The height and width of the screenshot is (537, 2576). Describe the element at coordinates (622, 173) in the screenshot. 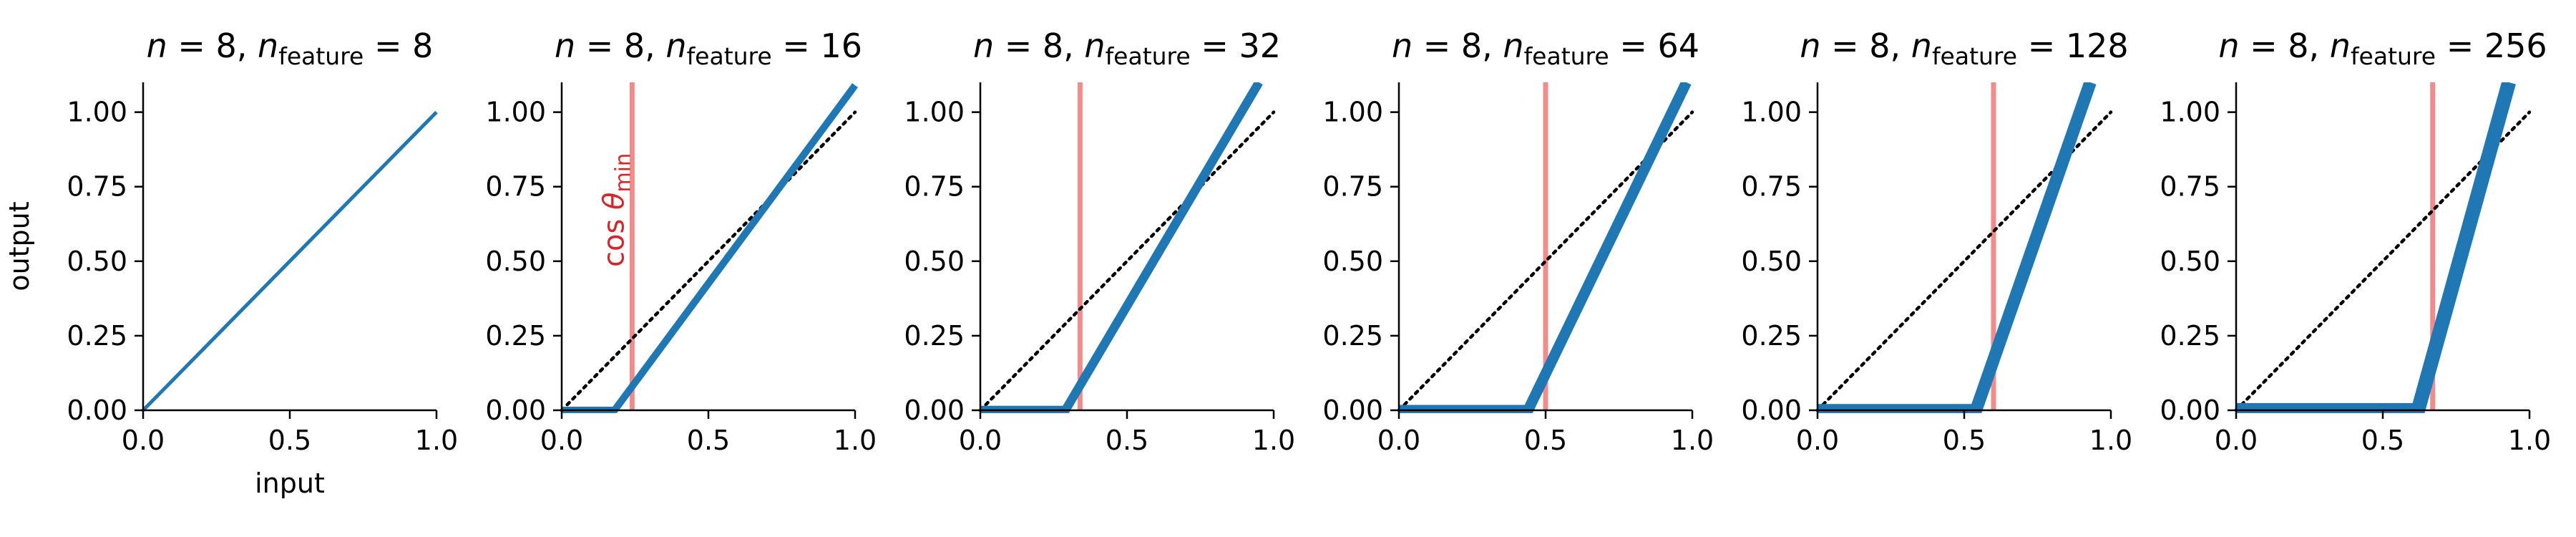

I see `threshold-label-sub: min` at that location.